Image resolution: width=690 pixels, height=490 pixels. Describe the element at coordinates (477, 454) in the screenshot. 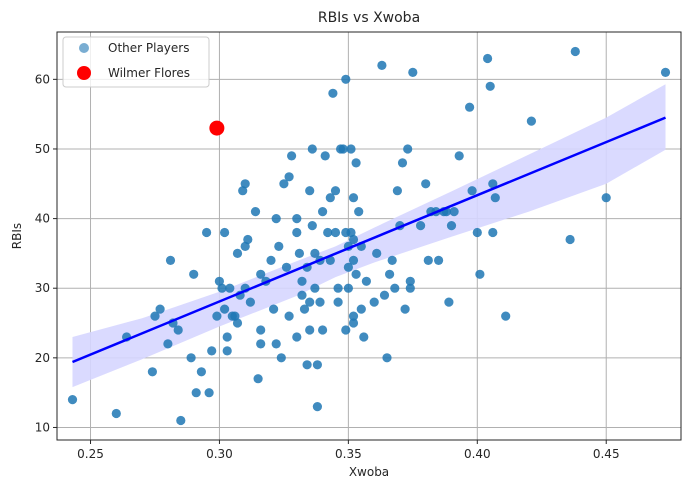

I see `x-tick-label: 0.40` at that location.